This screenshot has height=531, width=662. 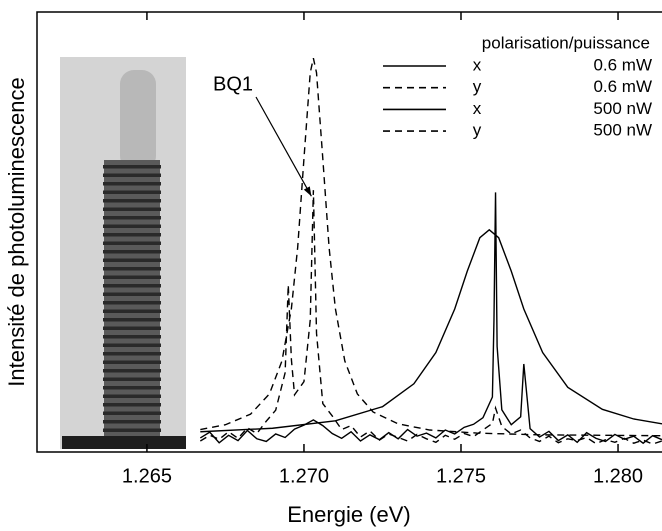 I want to click on x-tick-label: 1.280, so click(x=618, y=476).